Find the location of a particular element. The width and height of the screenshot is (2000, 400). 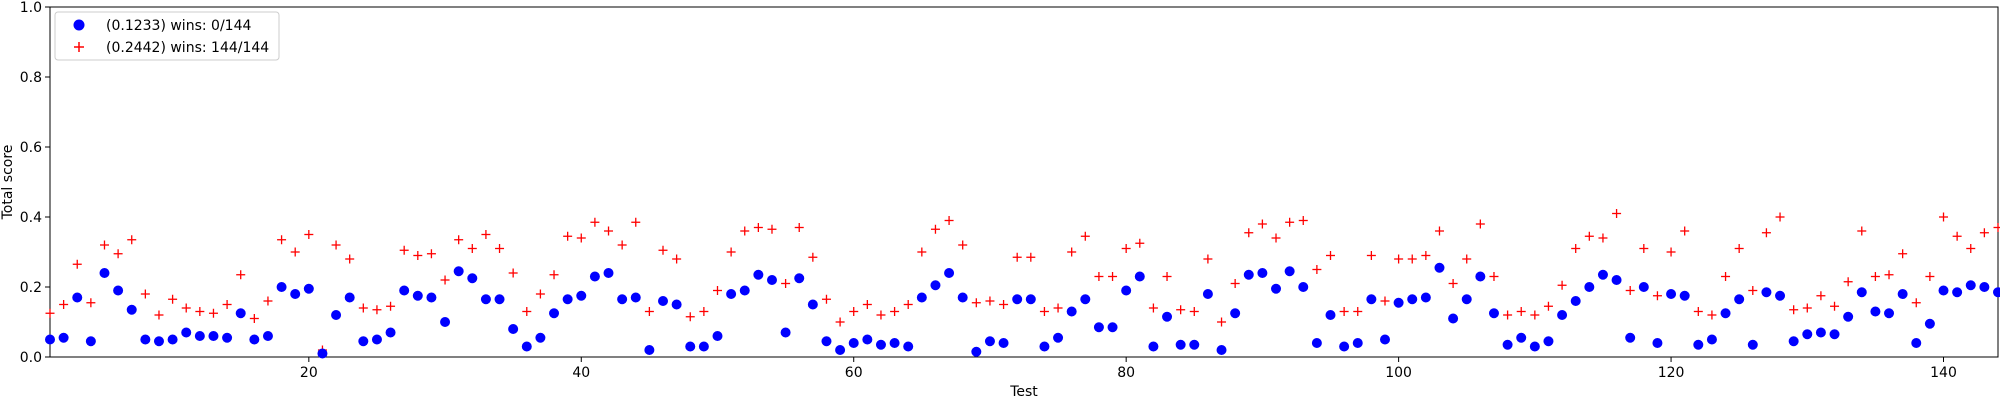

legend-label-series-2: (0.2442) wins: 144/144 is located at coordinates (187, 48).